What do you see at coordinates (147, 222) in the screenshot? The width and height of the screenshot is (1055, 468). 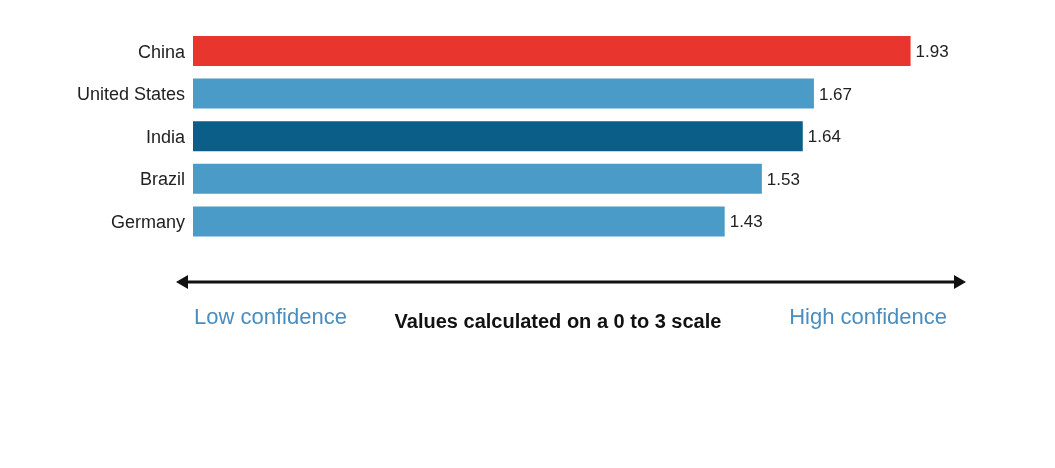 I see `y-tick-label: Germany` at bounding box center [147, 222].